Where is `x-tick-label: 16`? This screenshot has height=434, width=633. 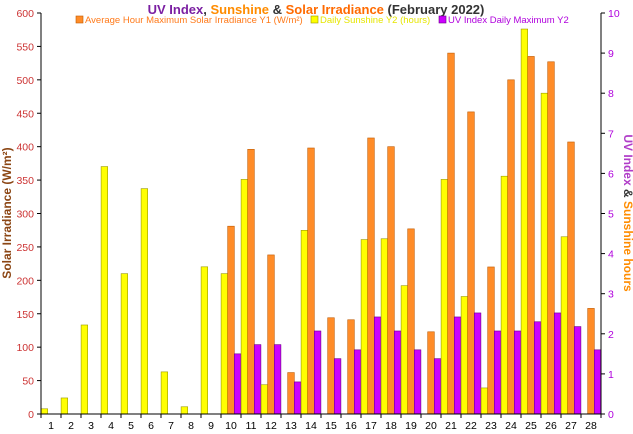
x-tick-label: 16 is located at coordinates (351, 426).